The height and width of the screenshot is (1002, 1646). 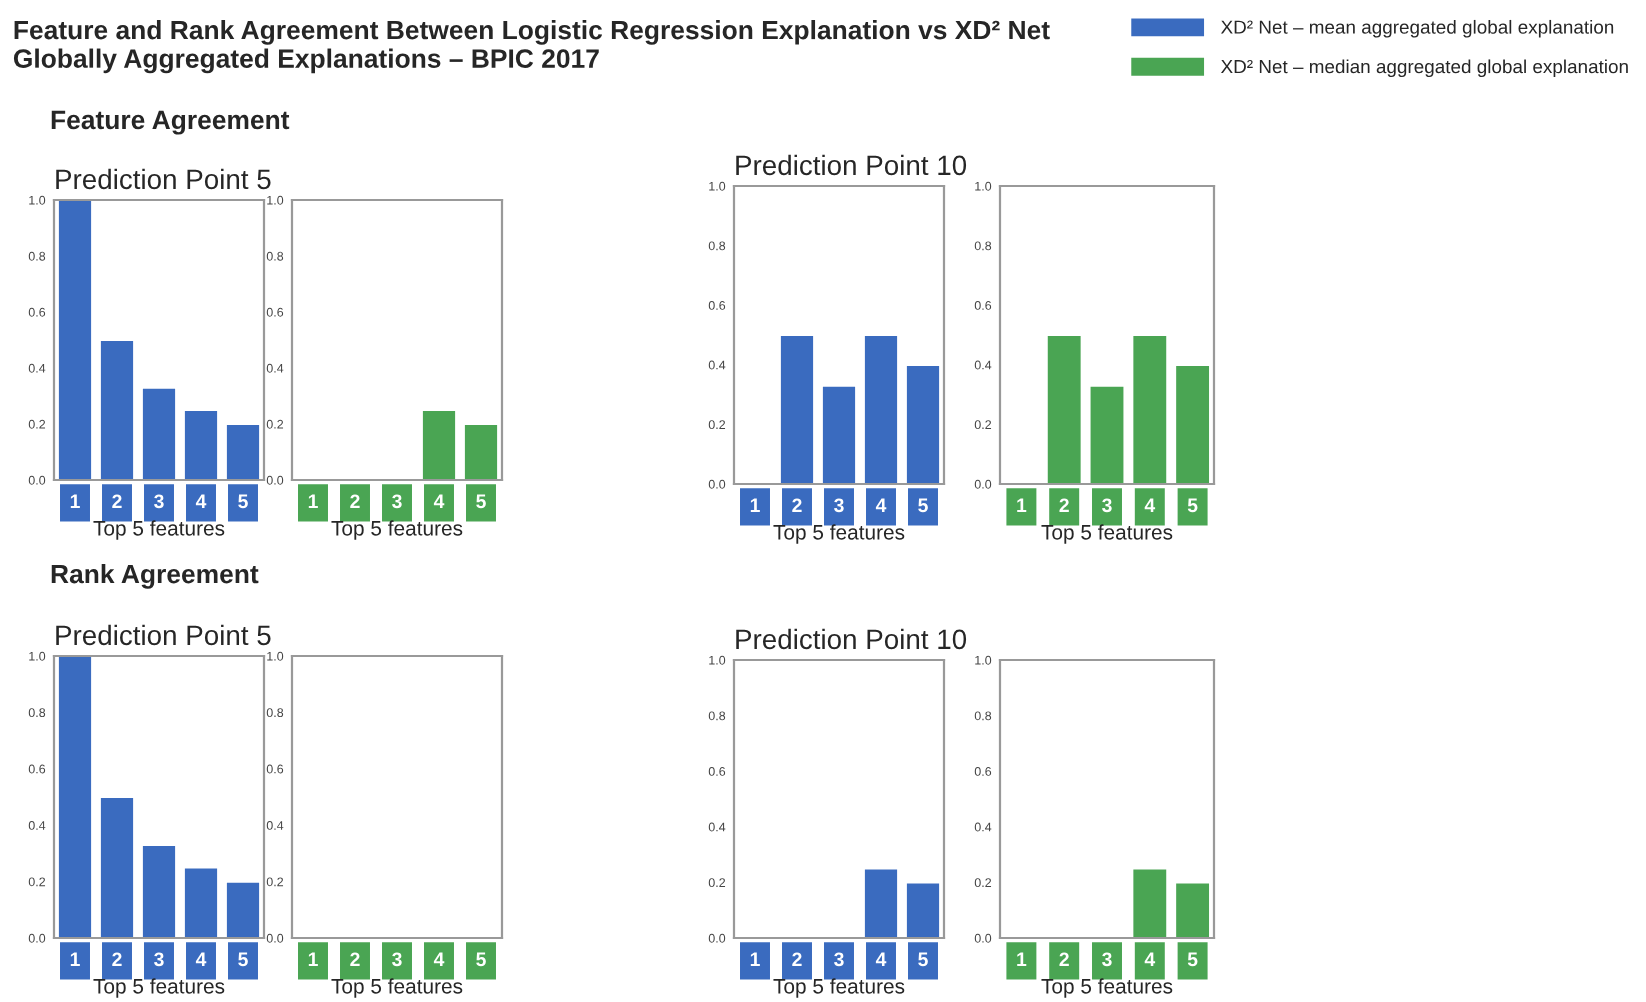 What do you see at coordinates (170, 122) in the screenshot?
I see `text: Feature Agreement` at bounding box center [170, 122].